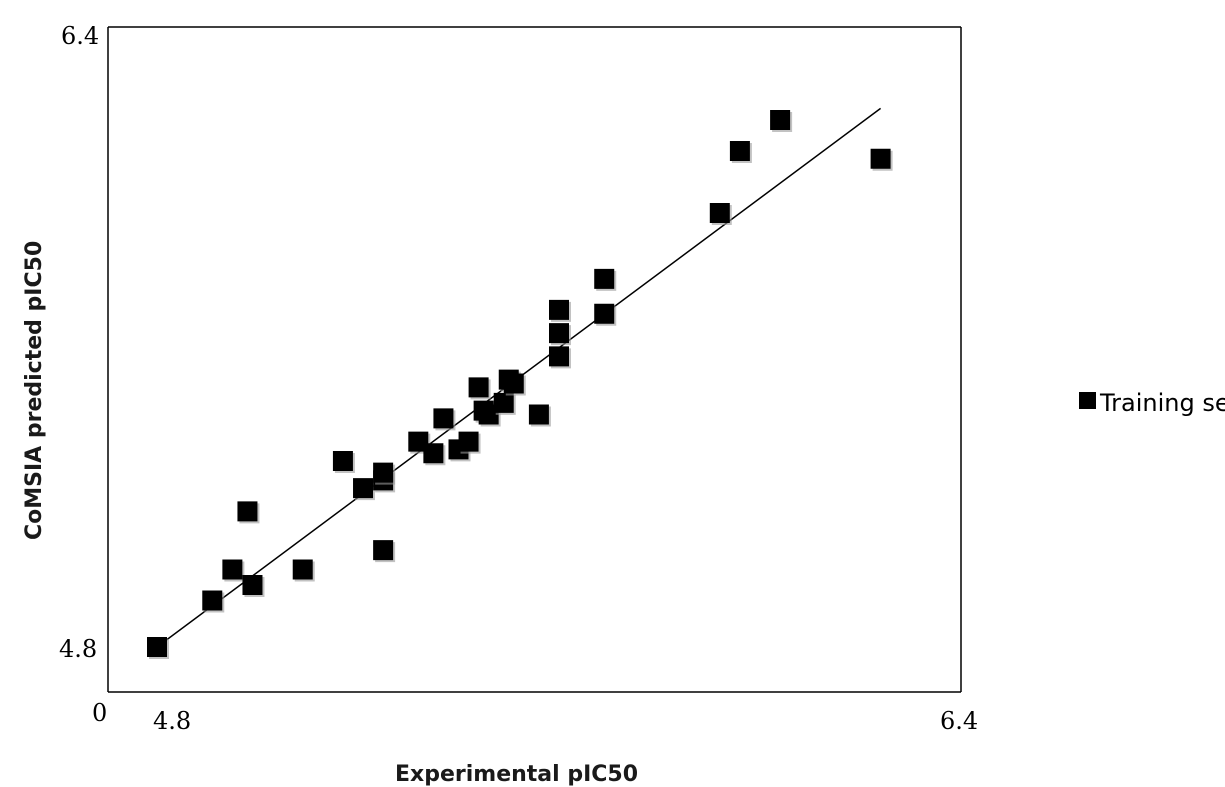 The height and width of the screenshot is (787, 1225). I want to click on x-tick-label-right: 6.4, so click(959, 721).